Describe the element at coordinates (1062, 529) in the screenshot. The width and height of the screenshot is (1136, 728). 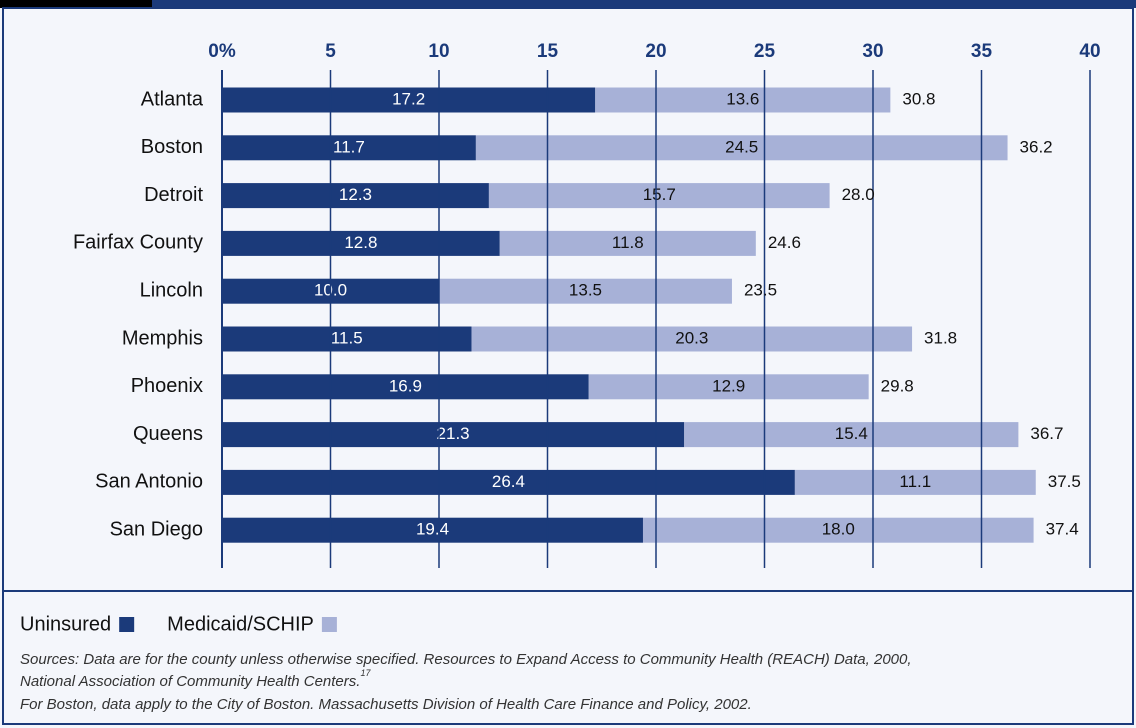
I see `total-label: 37.4` at that location.